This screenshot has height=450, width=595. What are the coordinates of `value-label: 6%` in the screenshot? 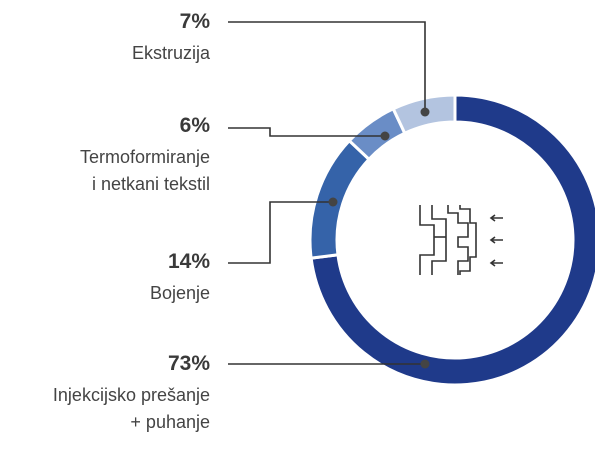 It's located at (194, 125).